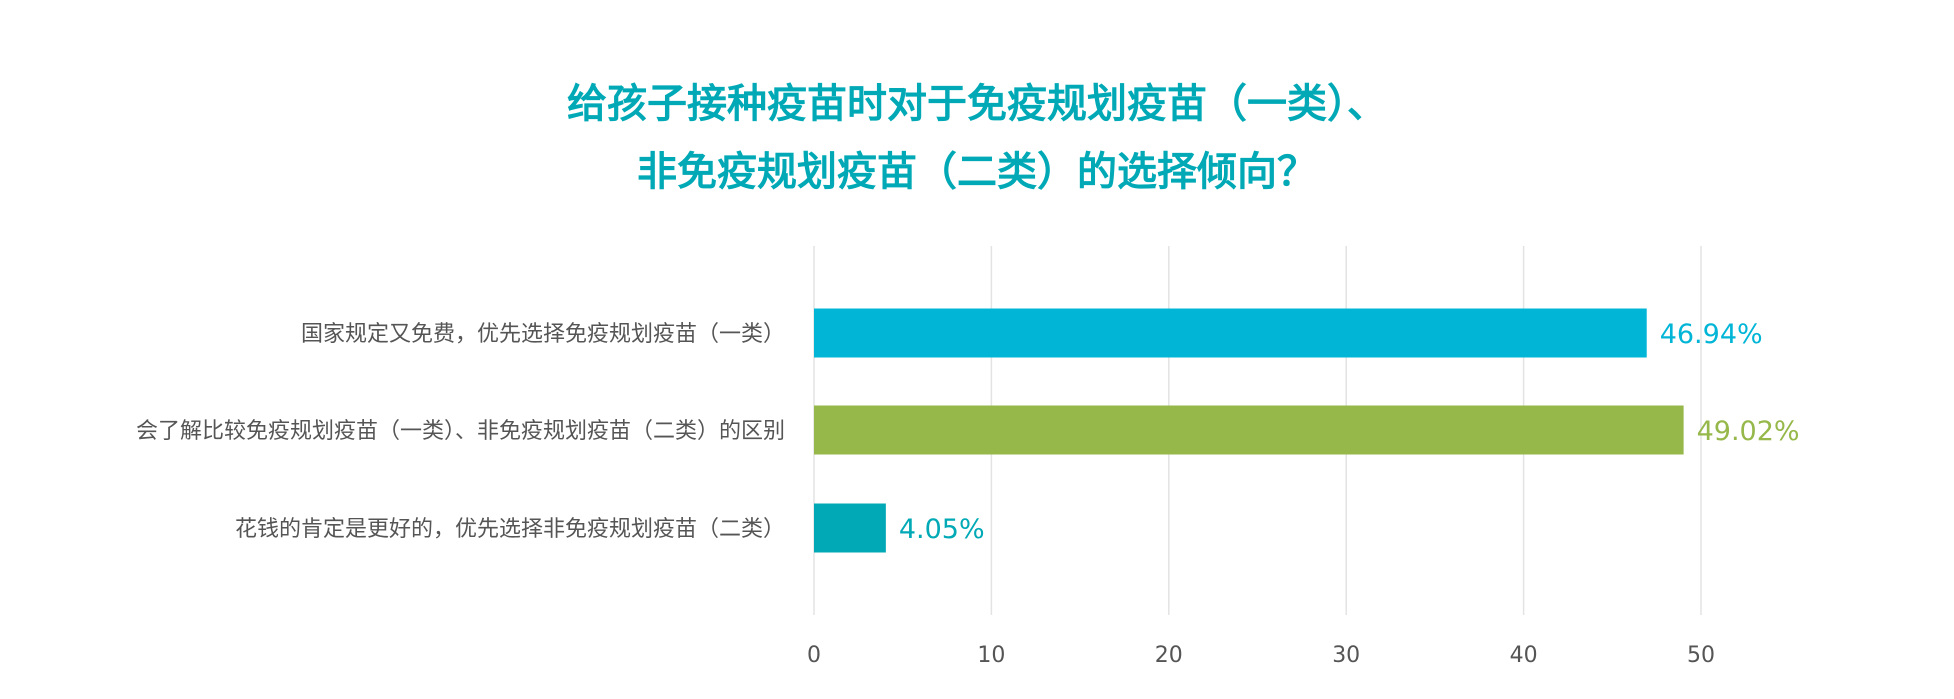  Describe the element at coordinates (1711, 334) in the screenshot. I see `data-label: 46.94%` at that location.